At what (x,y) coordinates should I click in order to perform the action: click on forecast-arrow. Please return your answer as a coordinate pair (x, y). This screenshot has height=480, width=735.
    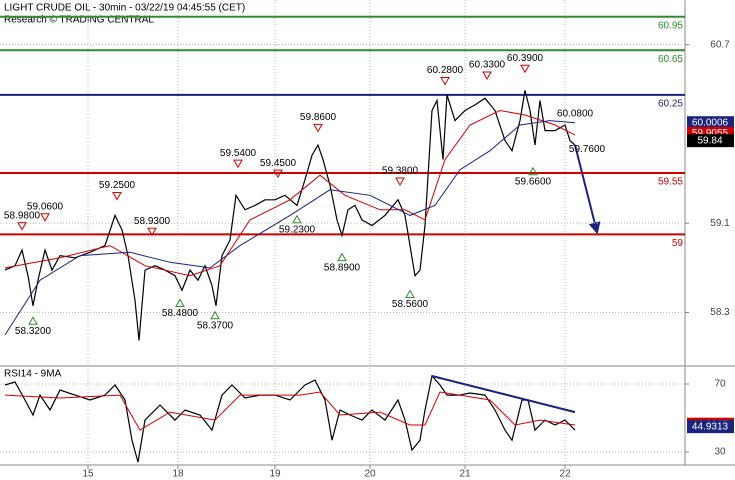
    Looking at the image, I should click on (587, 189).